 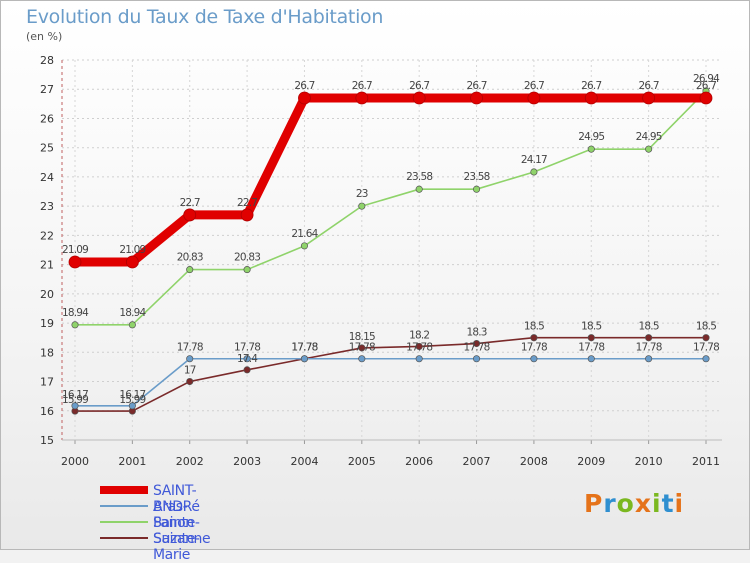 I want to click on logo-letter: x, so click(x=643, y=503).